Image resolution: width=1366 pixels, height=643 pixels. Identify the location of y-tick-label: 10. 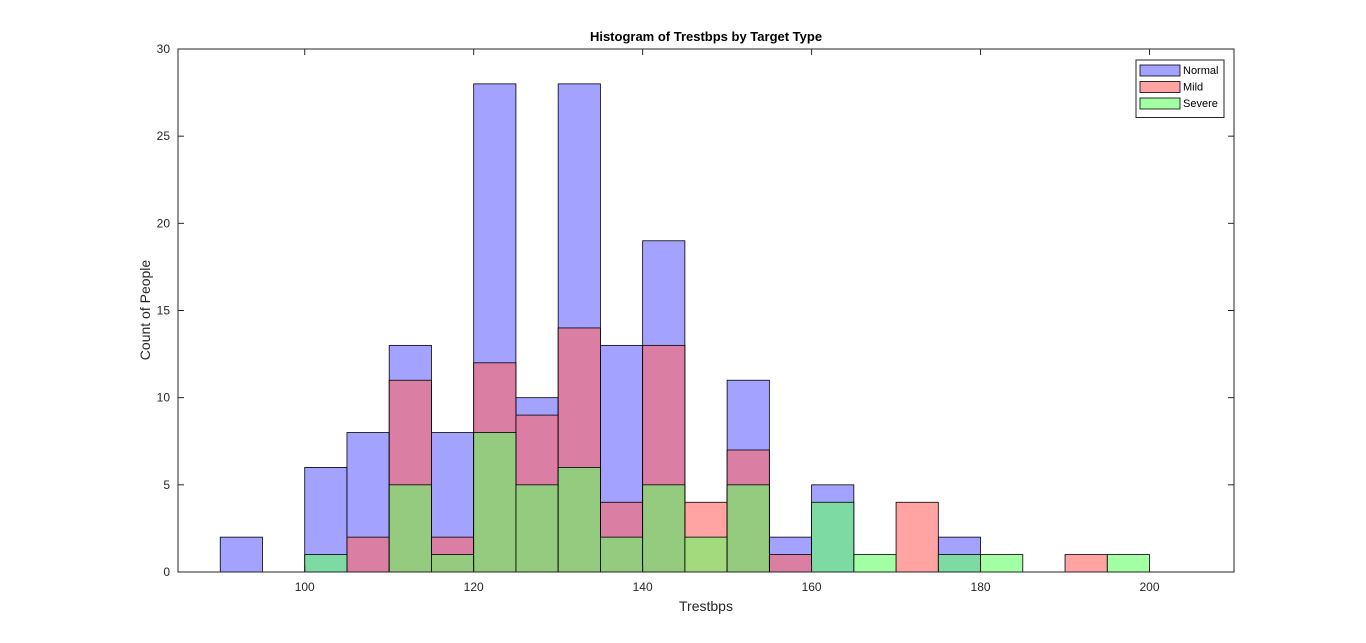
(164, 398).